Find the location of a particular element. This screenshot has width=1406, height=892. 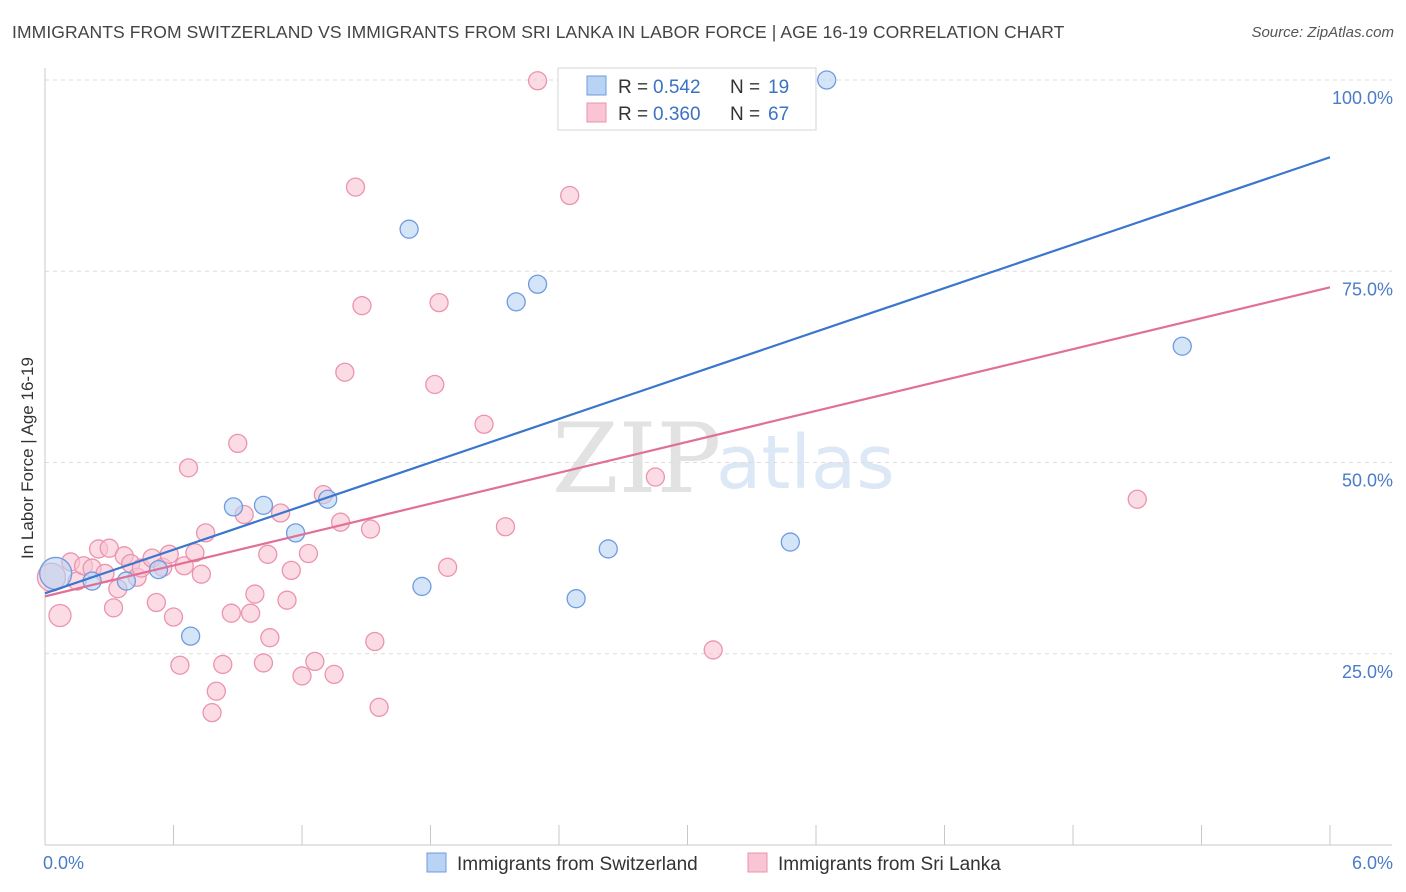

legend-r-label-srilanka: R = is located at coordinates (633, 114).